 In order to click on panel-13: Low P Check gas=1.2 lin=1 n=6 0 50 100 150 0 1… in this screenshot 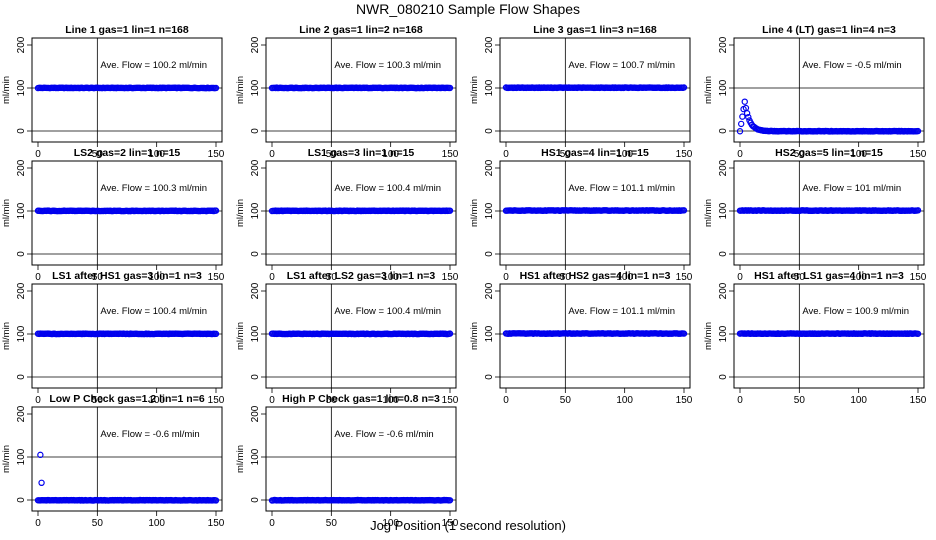, I will do `click(113, 461)`.